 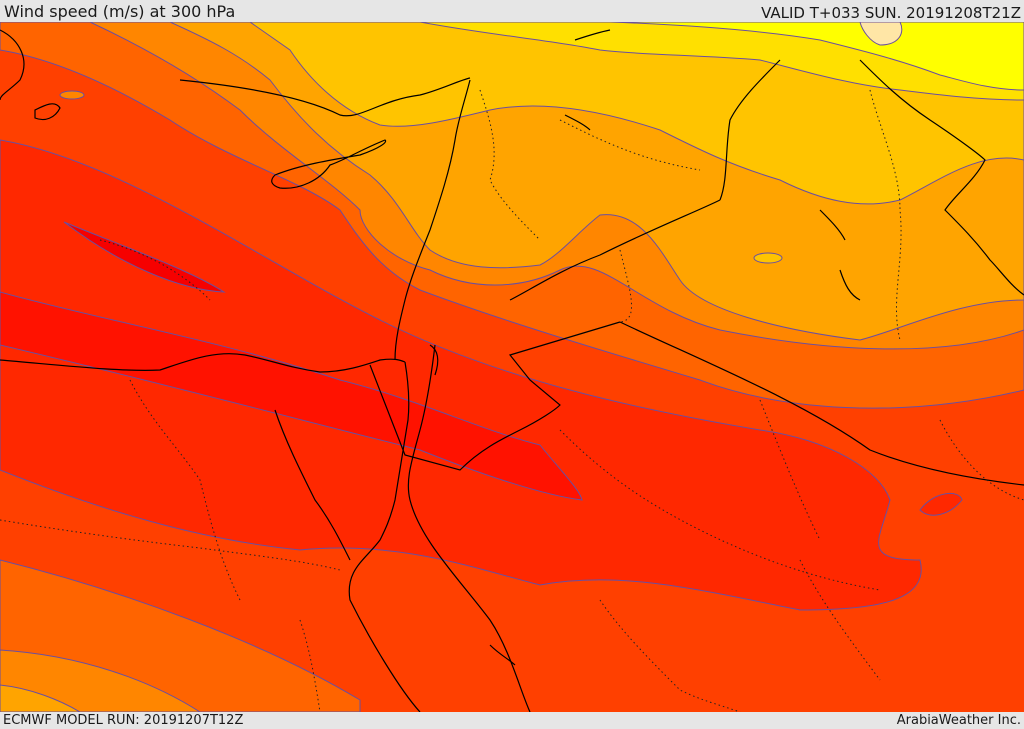 What do you see at coordinates (144, 257) in the screenshot?
I see `band-jet-max` at bounding box center [144, 257].